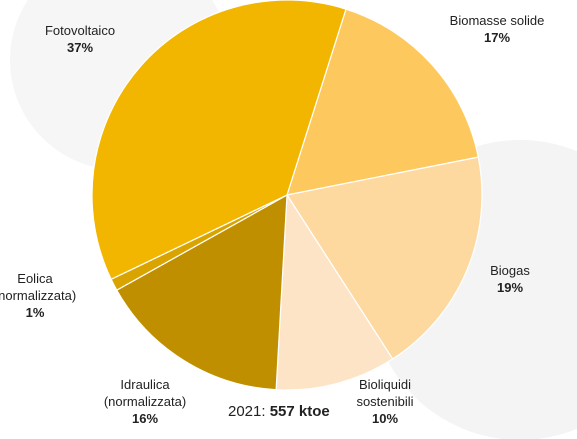 Image resolution: width=577 pixels, height=439 pixels. I want to click on value-label: 16%, so click(145, 418).